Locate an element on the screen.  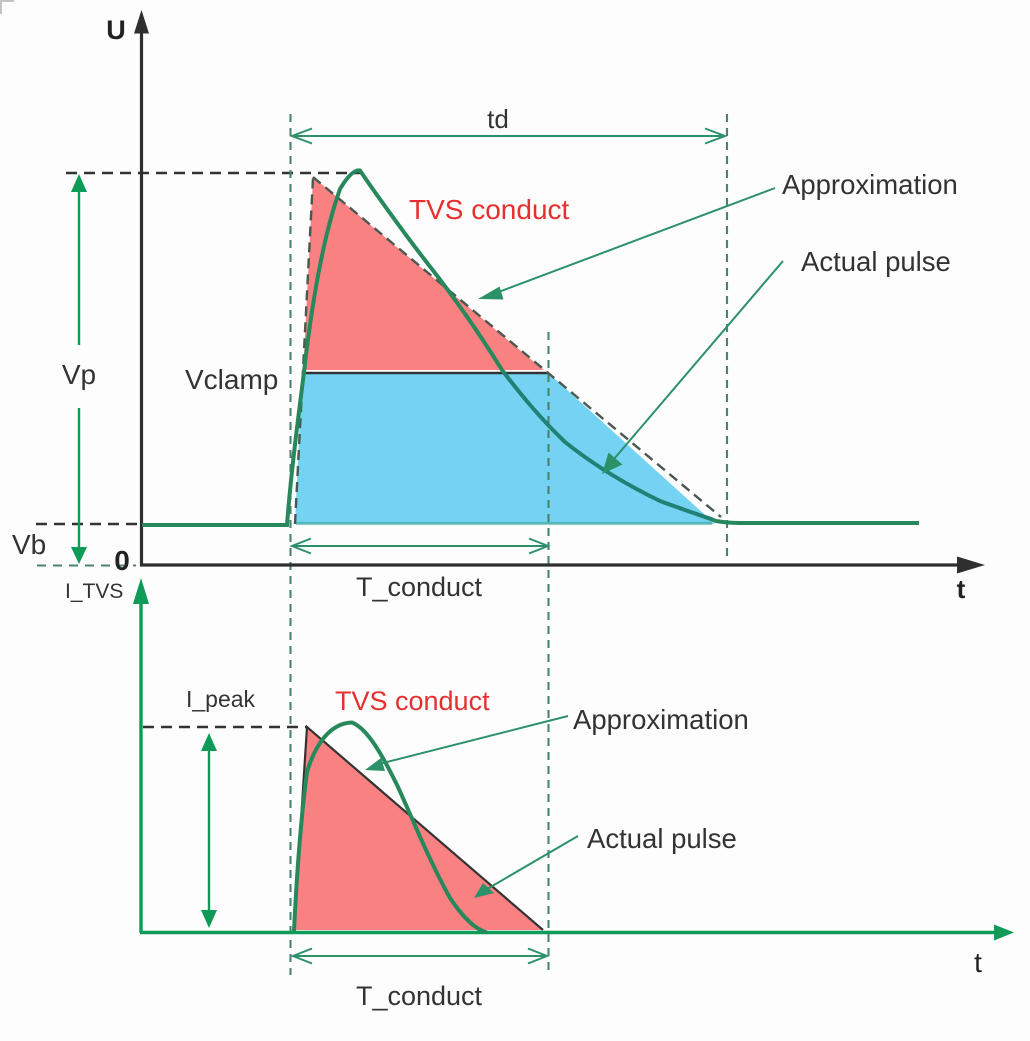
svg-text: td is located at coordinates (498, 119).